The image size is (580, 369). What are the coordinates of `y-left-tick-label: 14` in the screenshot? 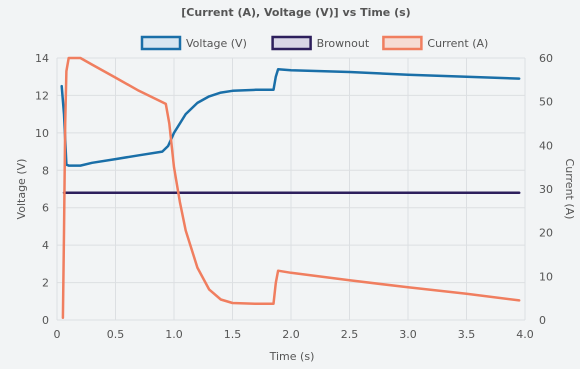 It's located at (42, 58).